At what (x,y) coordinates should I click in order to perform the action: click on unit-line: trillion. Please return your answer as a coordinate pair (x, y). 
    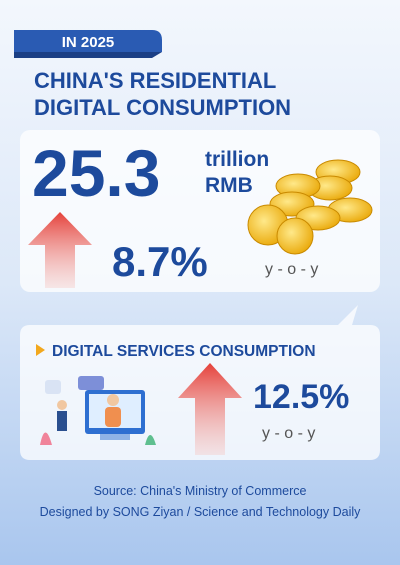
    Looking at the image, I should click on (237, 159).